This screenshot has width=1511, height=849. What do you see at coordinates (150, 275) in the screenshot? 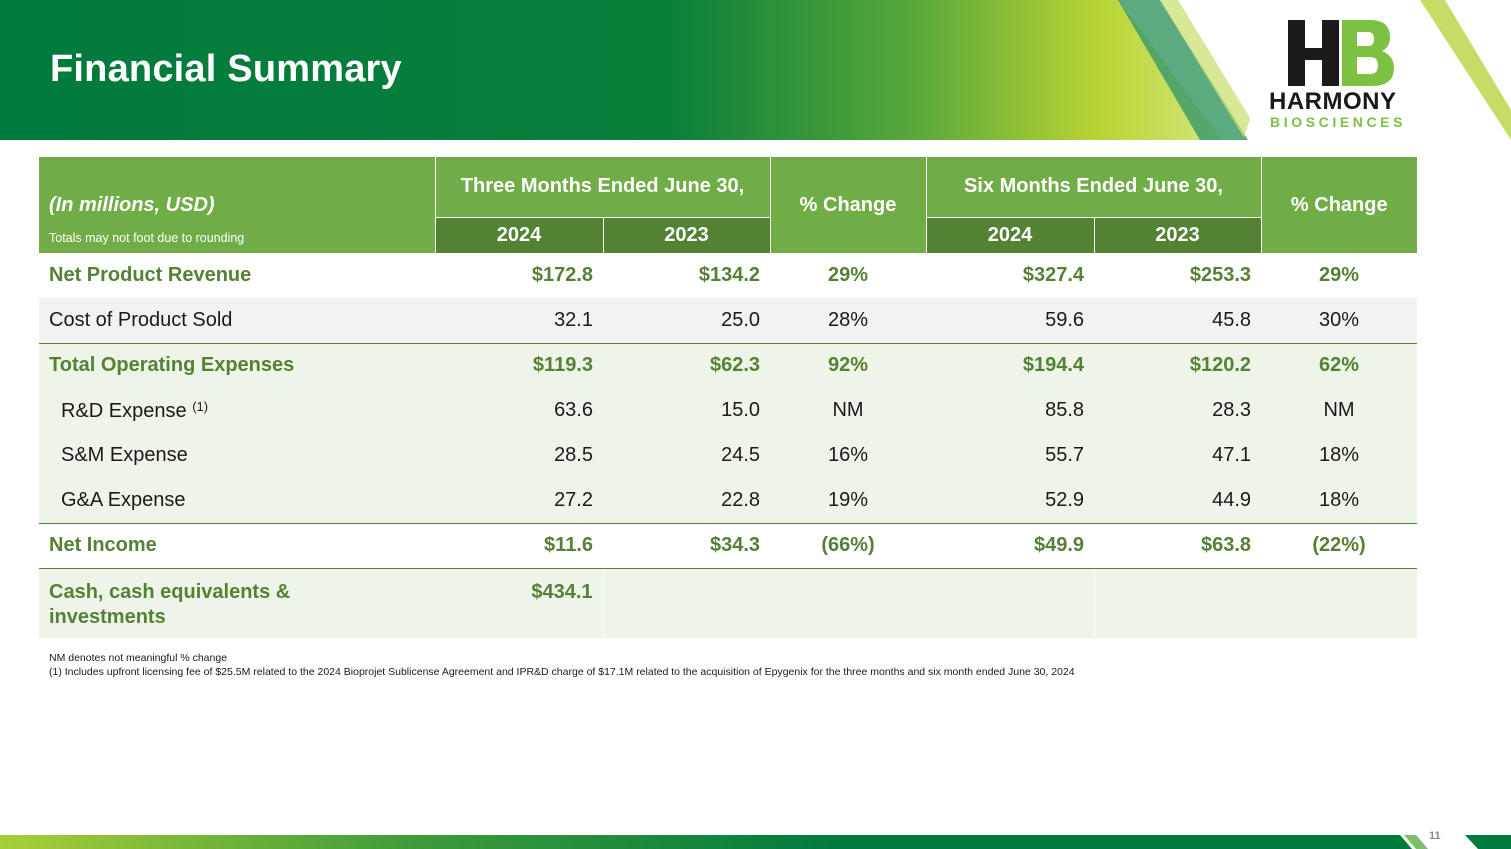
I see `row-label: Net Product Revenue` at bounding box center [150, 275].